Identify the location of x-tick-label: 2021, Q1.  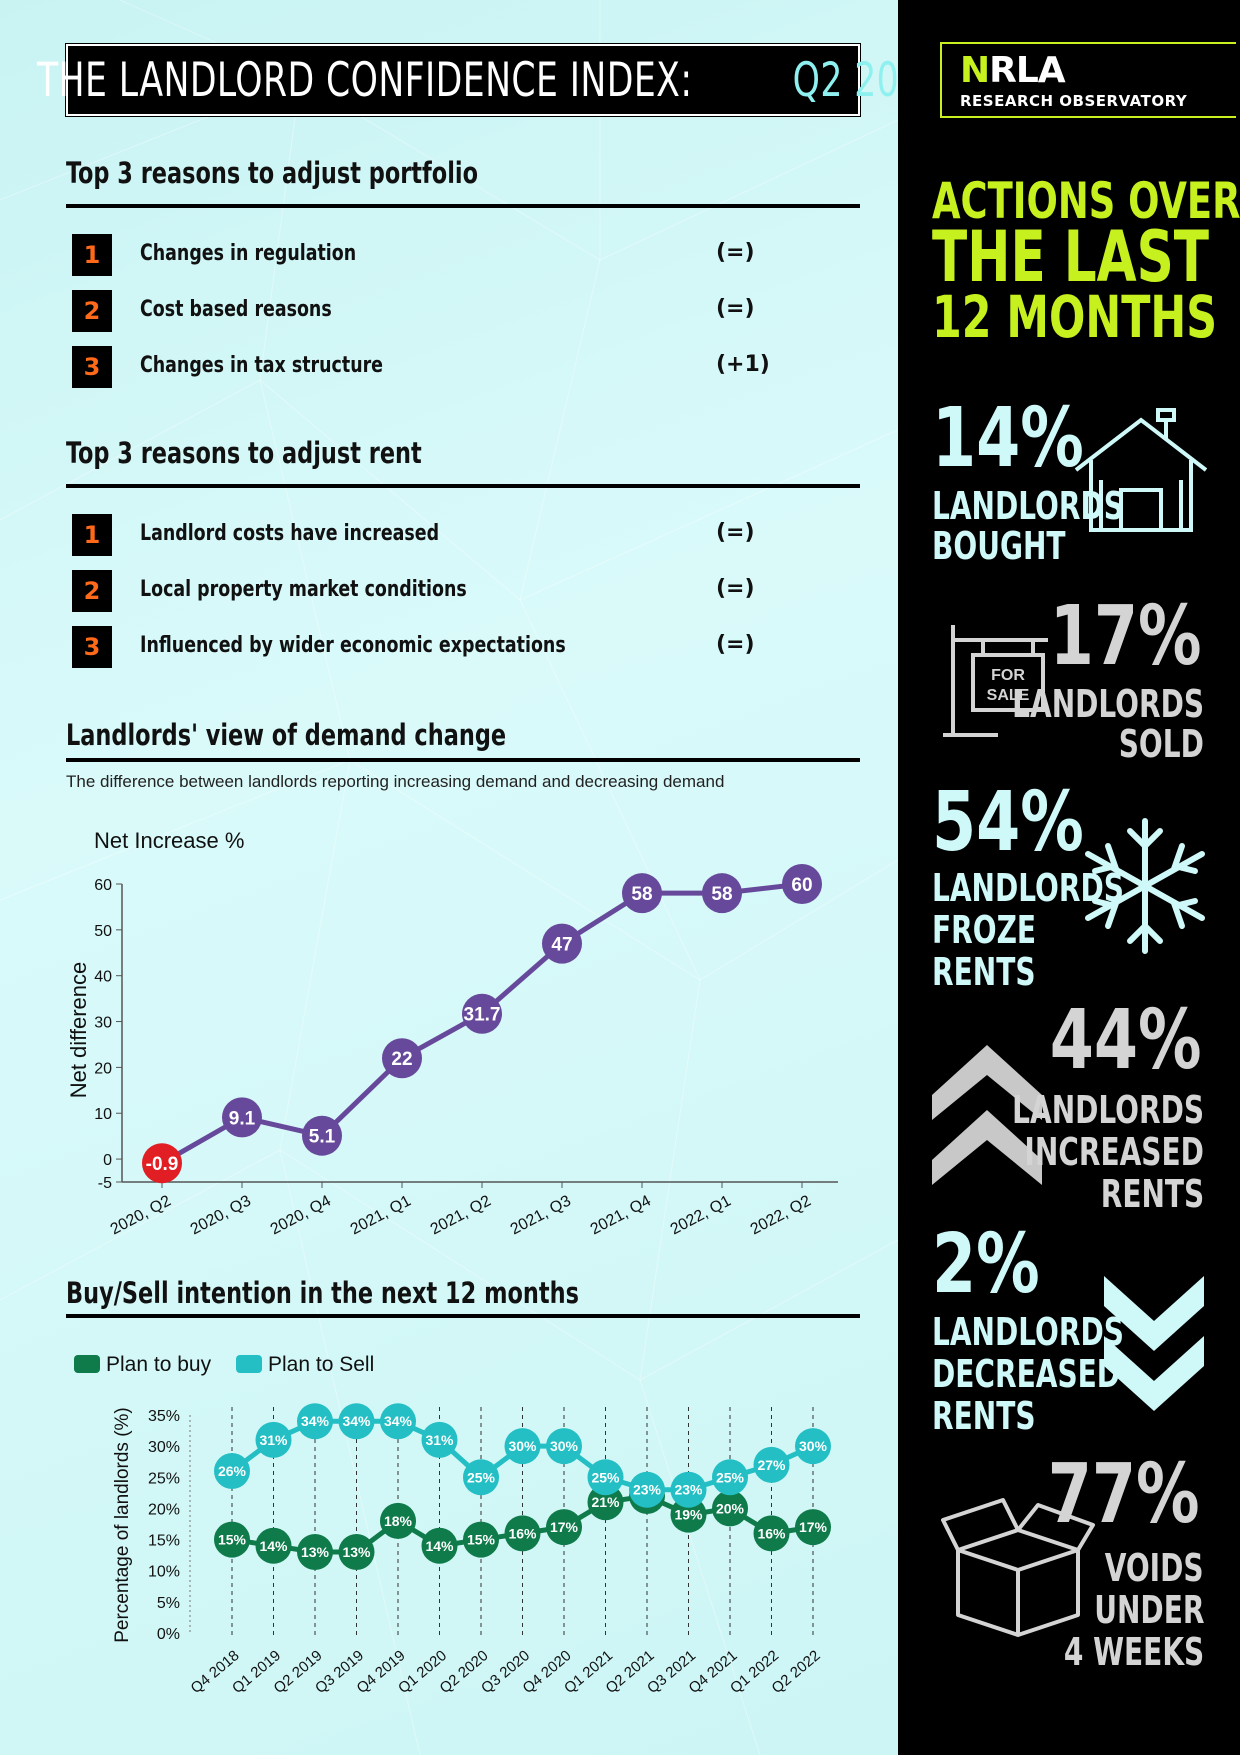
(381, 1215).